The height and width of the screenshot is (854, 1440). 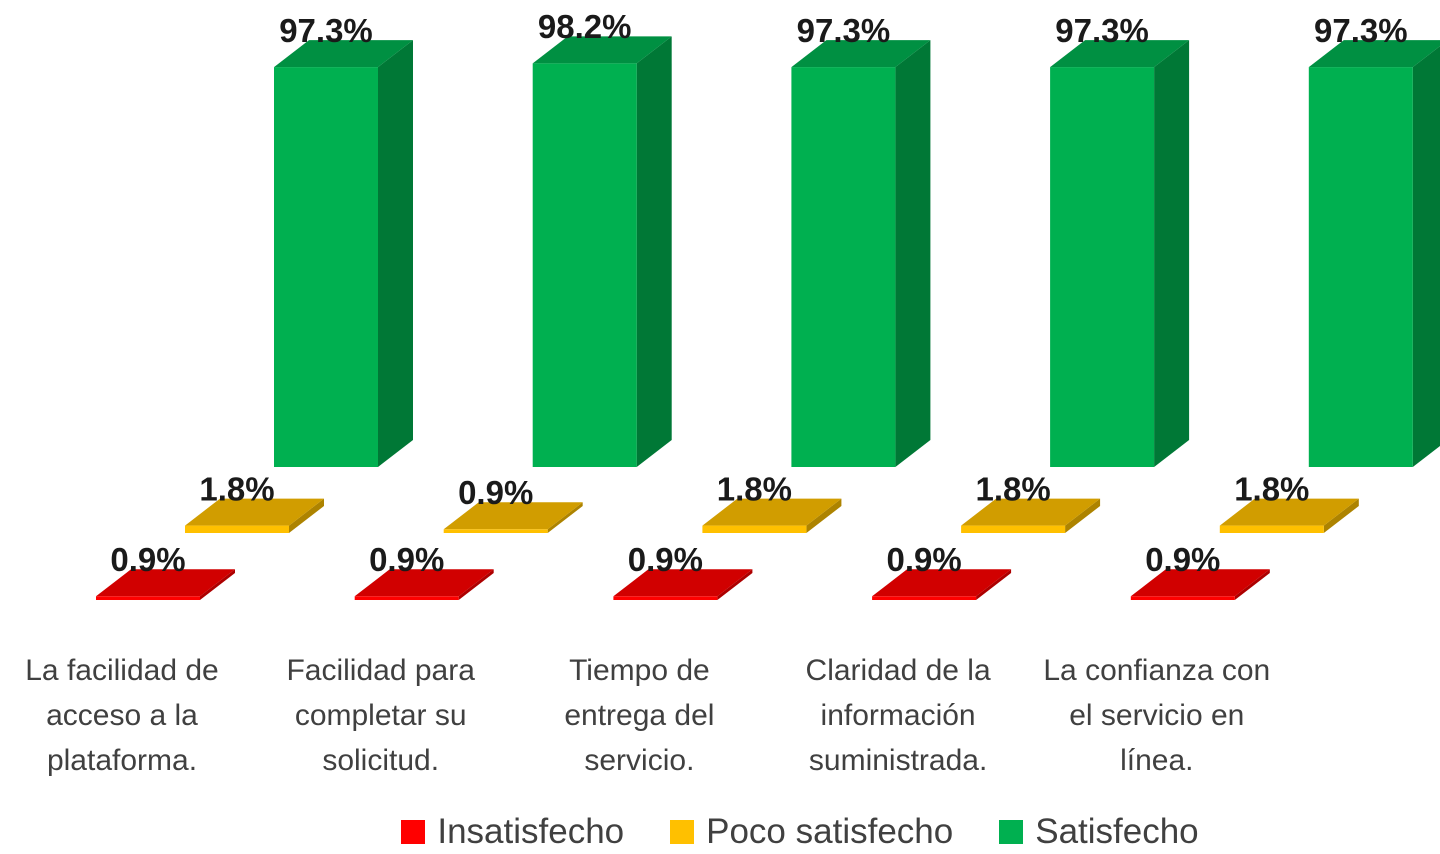 I want to click on x-tick-label: Claridad de la información suministrada., so click(x=898, y=715).